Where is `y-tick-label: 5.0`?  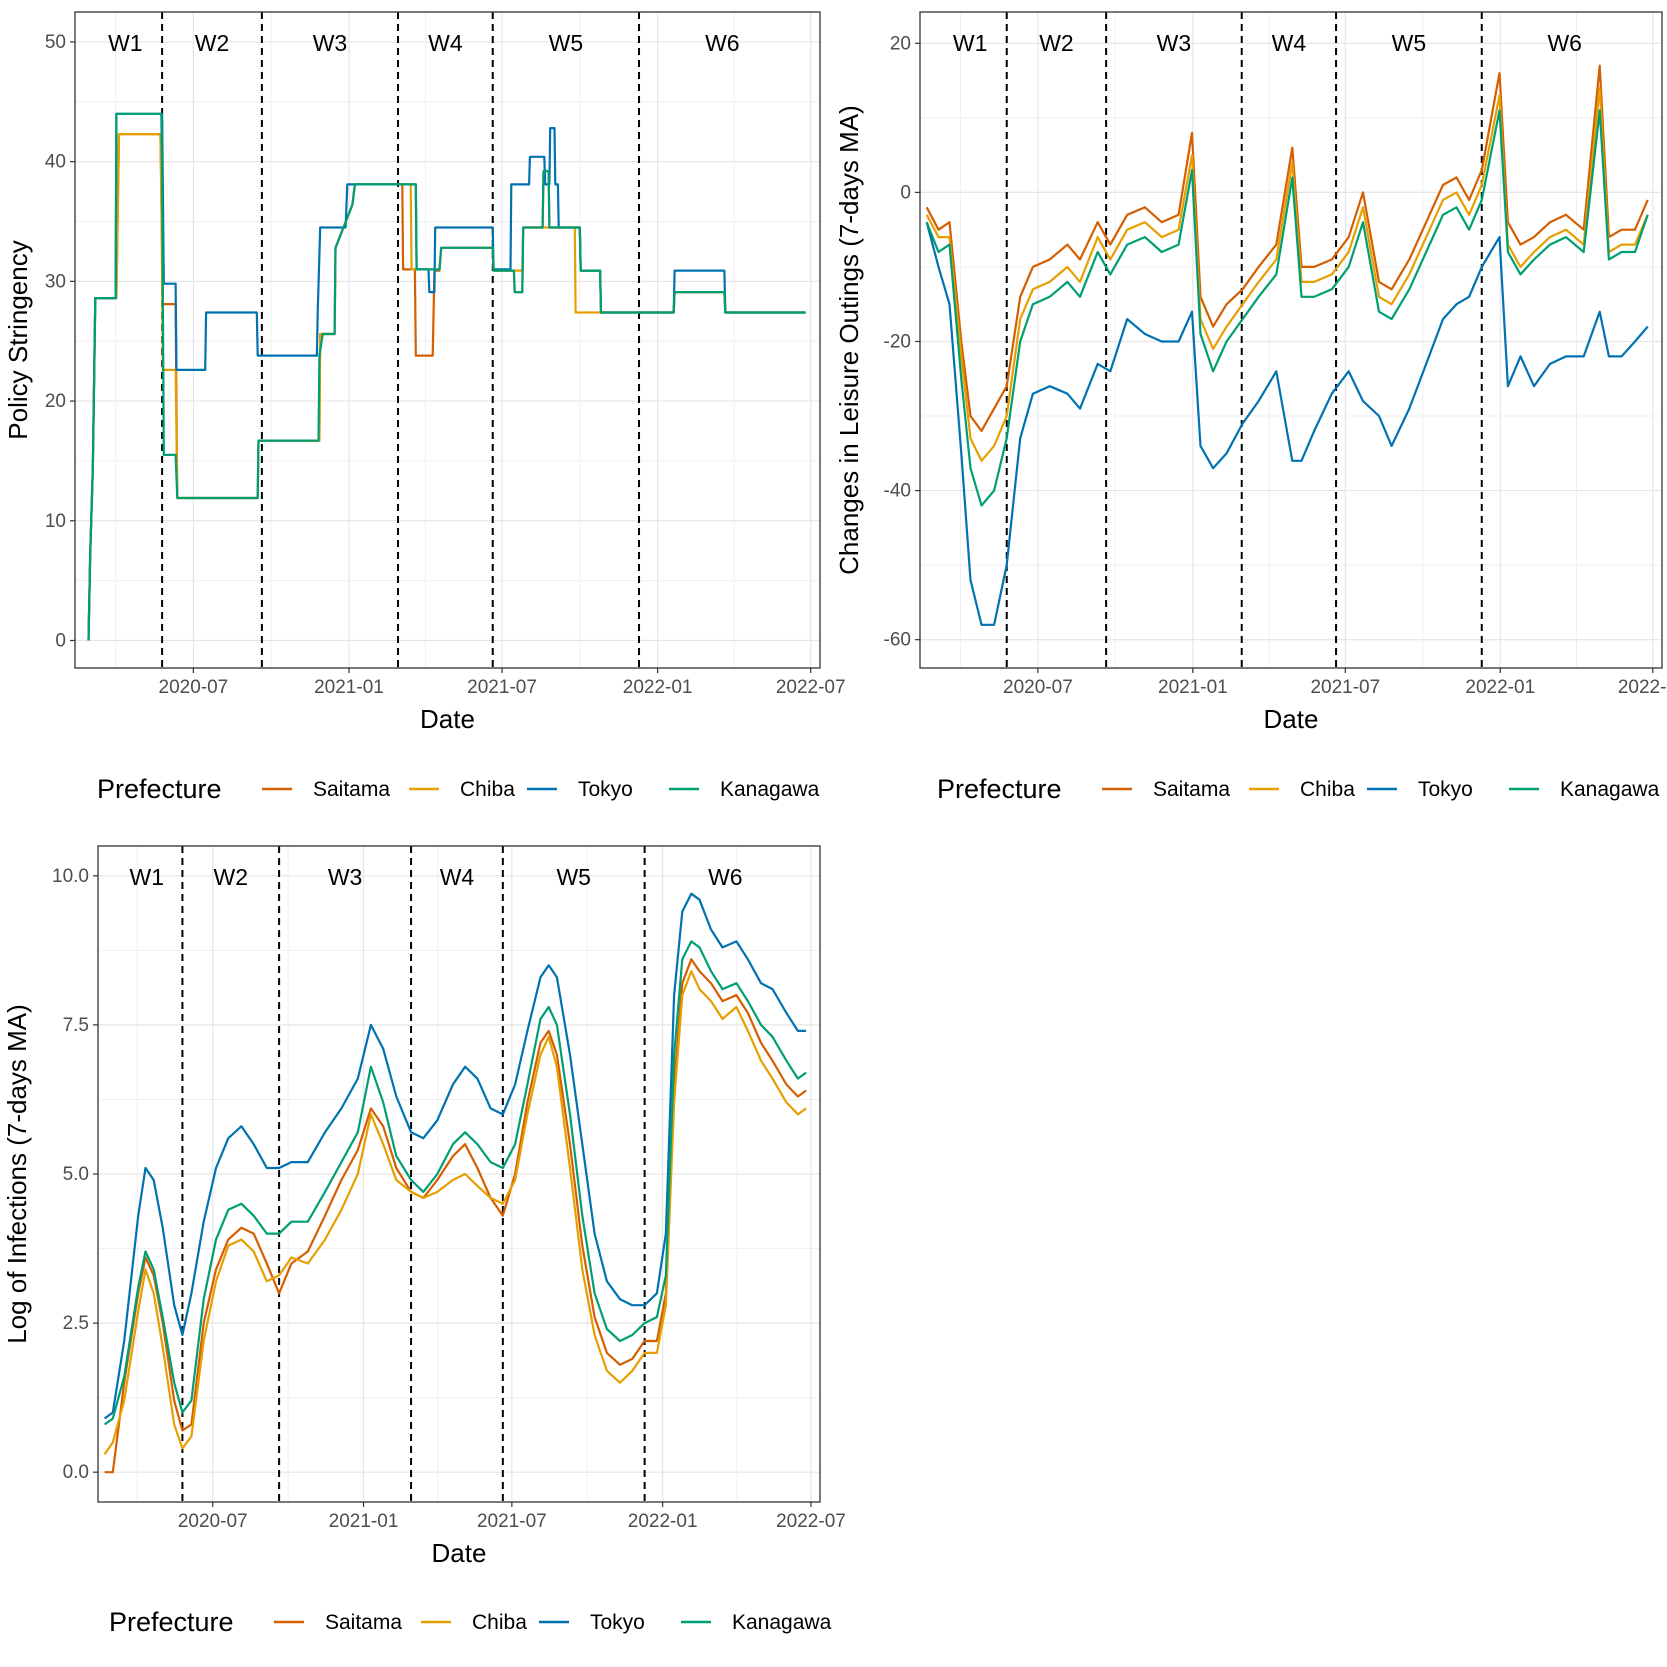 y-tick-label: 5.0 is located at coordinates (76, 1174).